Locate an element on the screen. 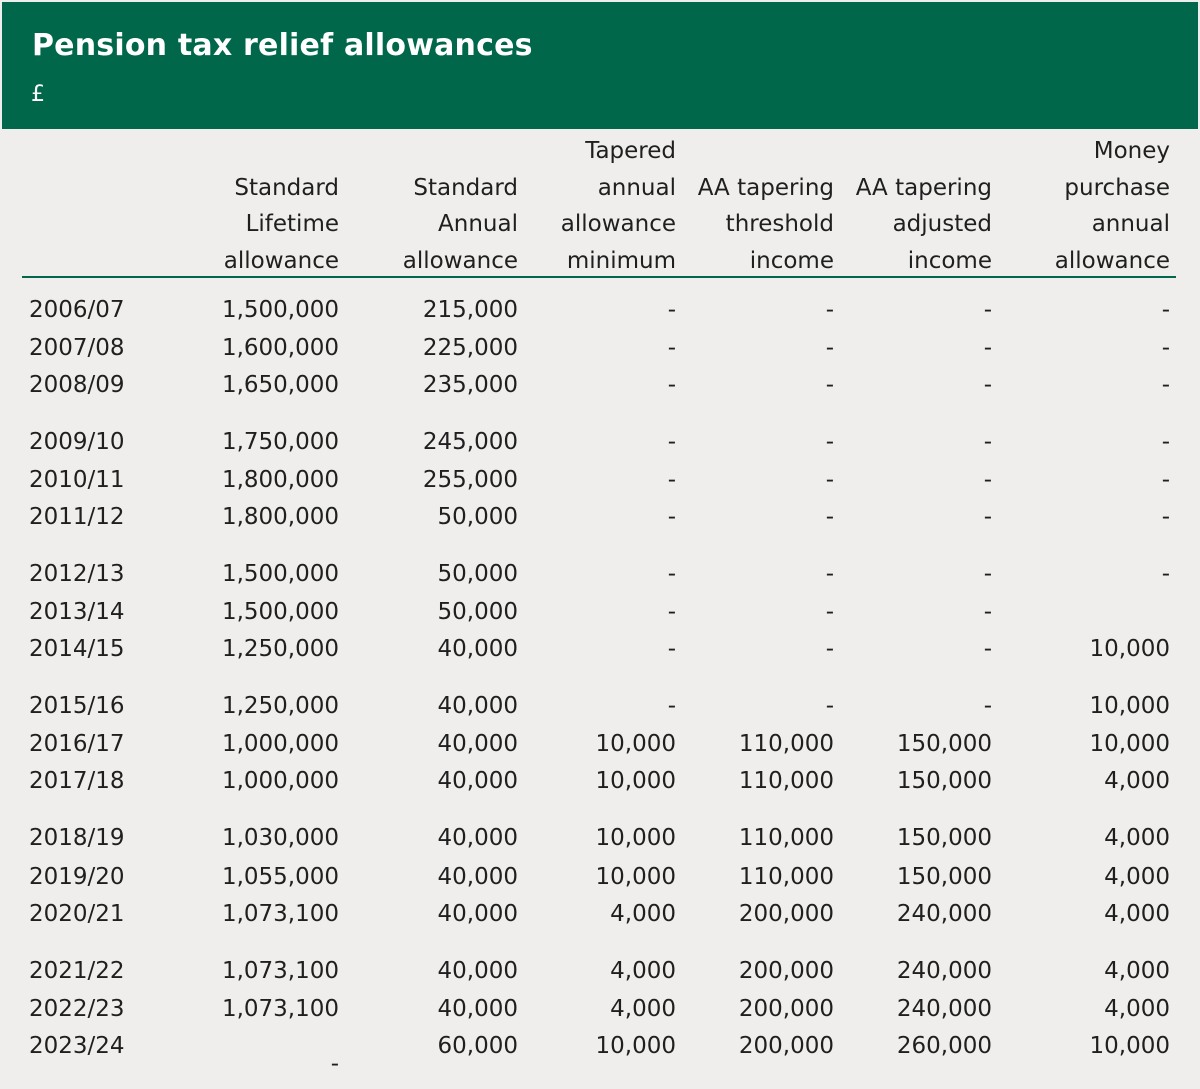  year-cell: 2015/16 is located at coordinates (77, 706).